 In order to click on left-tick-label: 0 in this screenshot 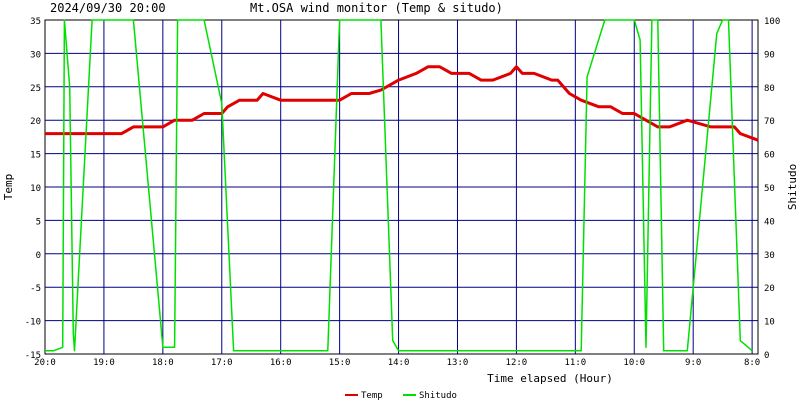, I will do `click(38, 256)`.